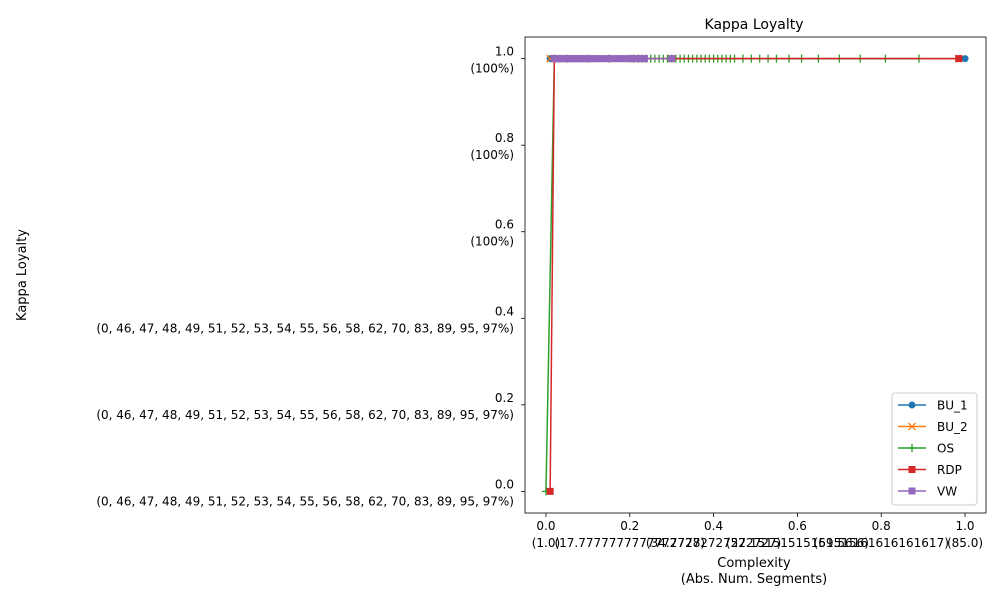 The width and height of the screenshot is (1000, 600). Describe the element at coordinates (504, 484) in the screenshot. I see `y-tick-label: 0.0` at that location.